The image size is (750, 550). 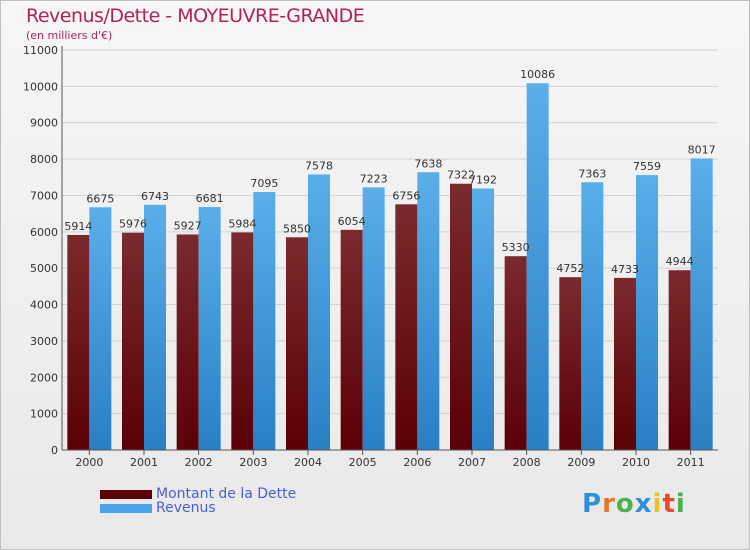 I want to click on y-tick-label: 8000, so click(x=44, y=159).